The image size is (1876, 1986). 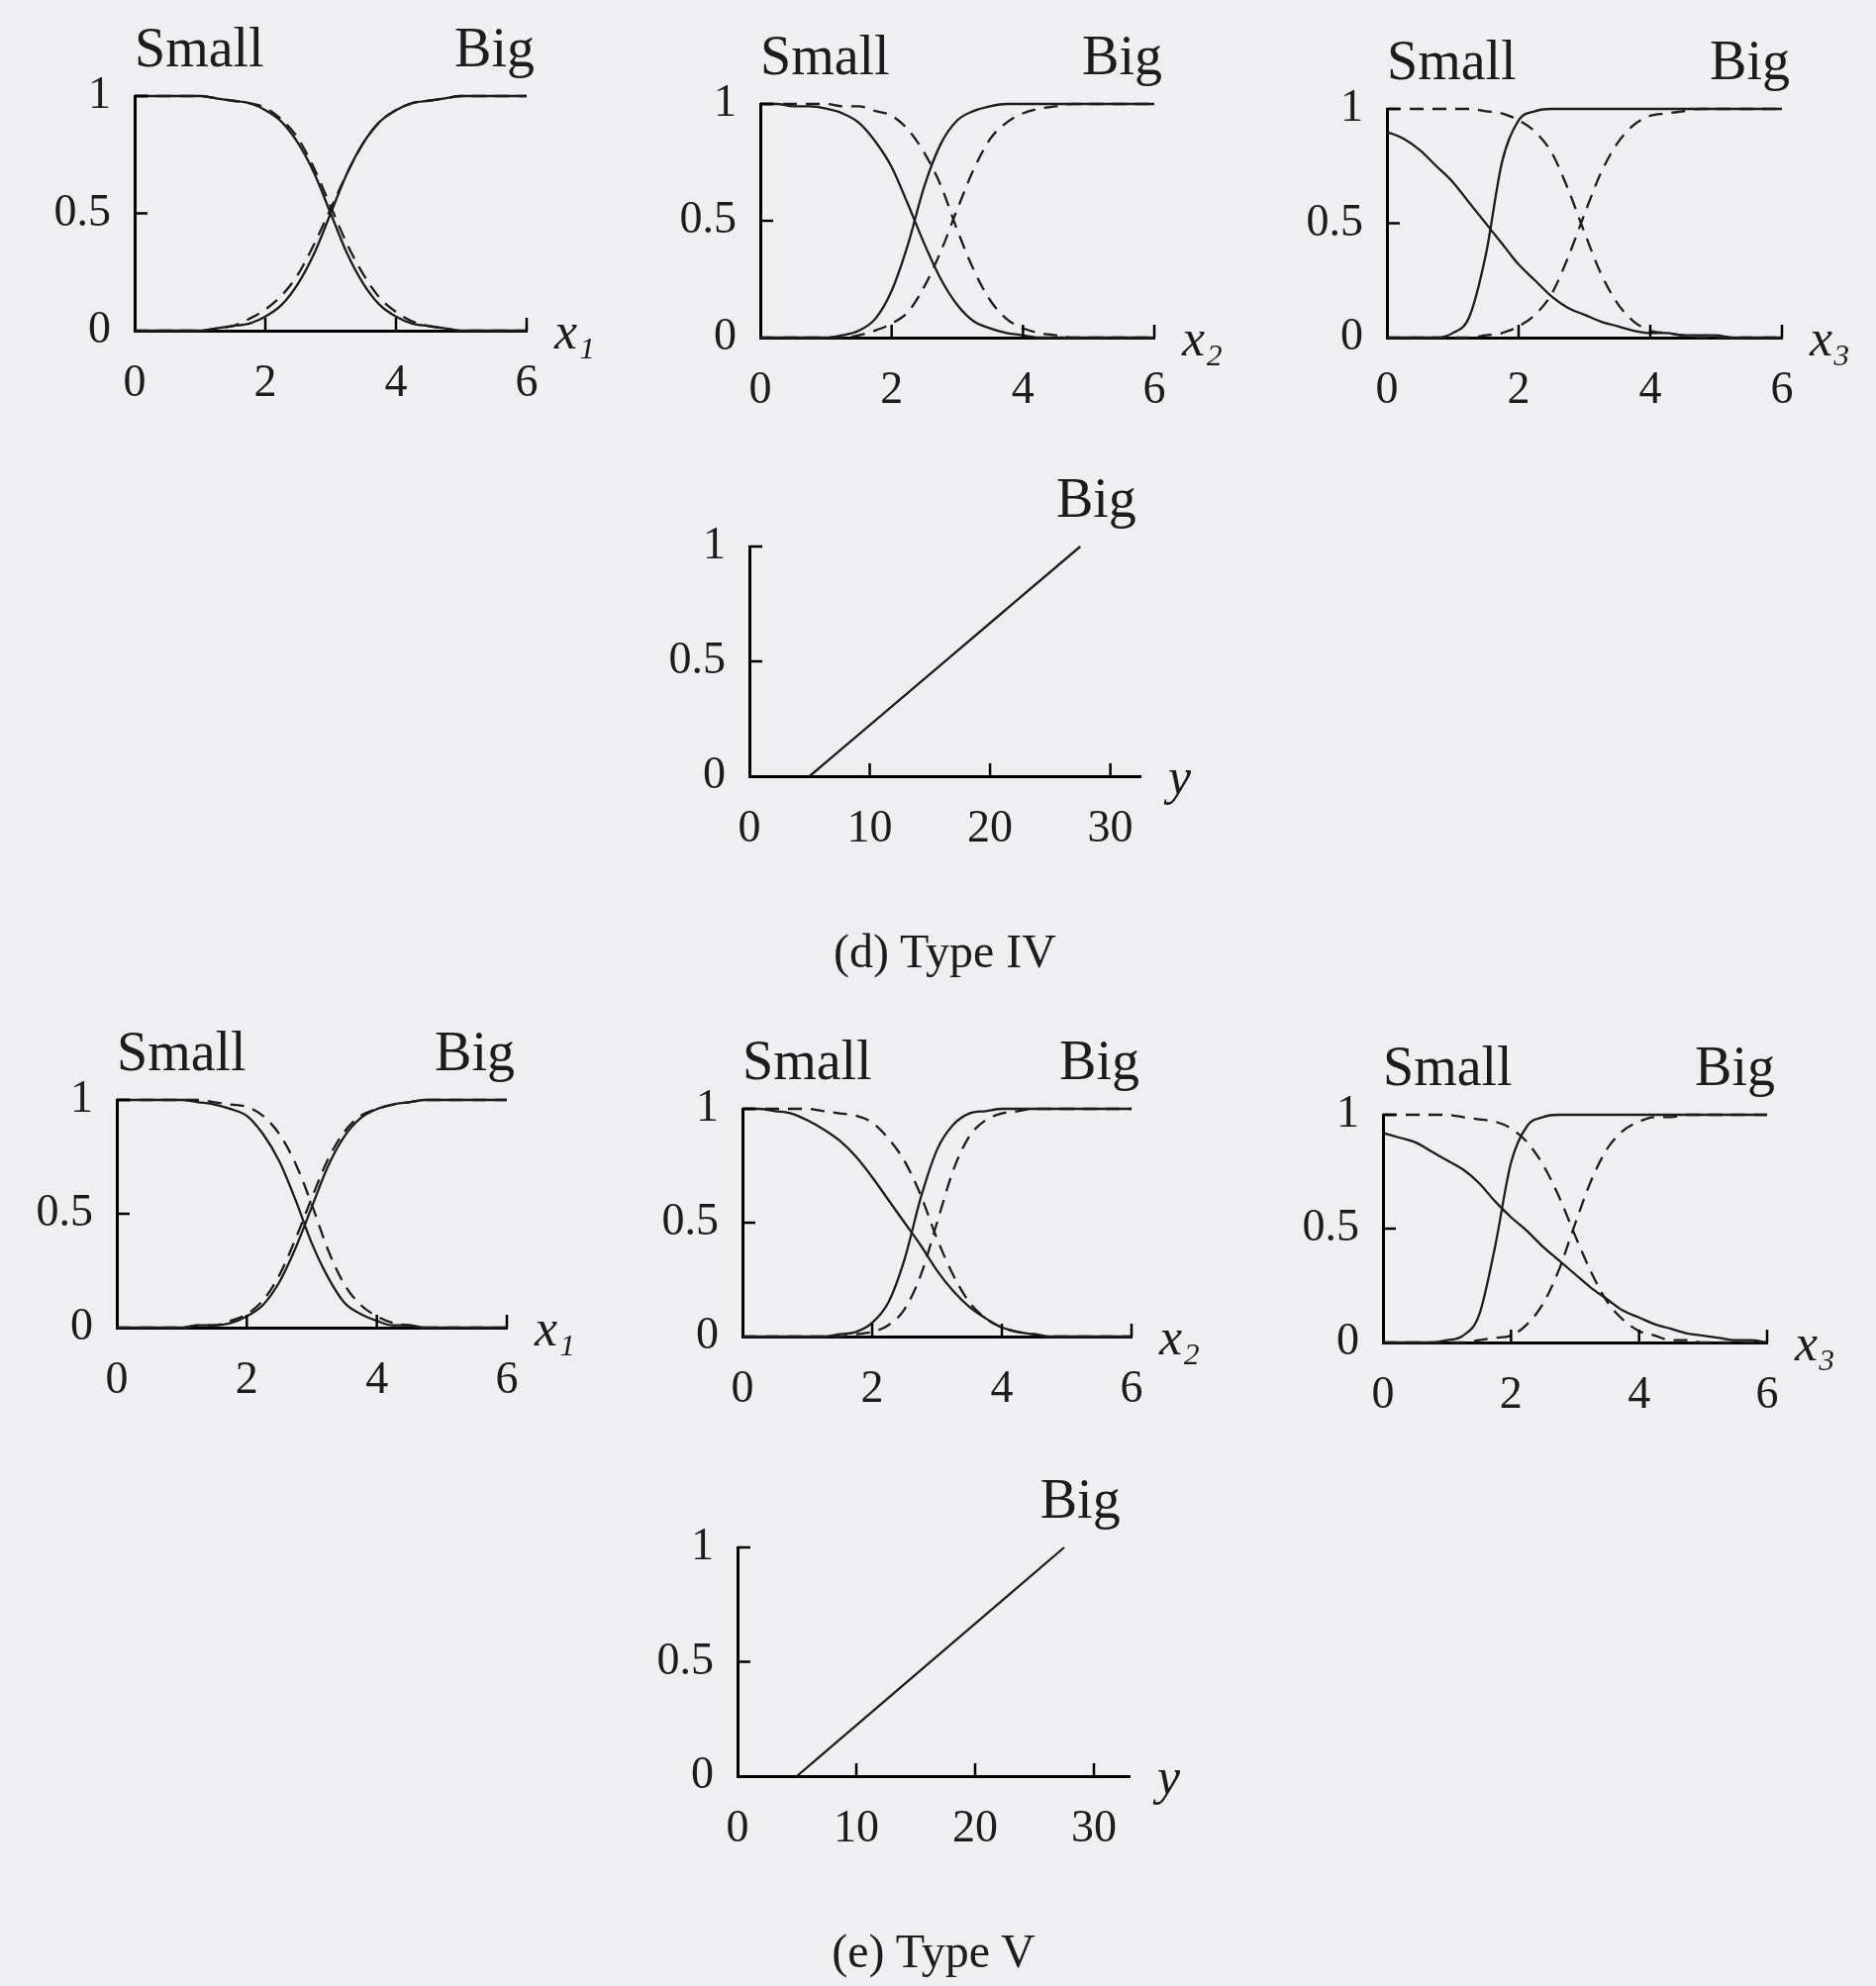 I want to click on text: (e) Type V, so click(x=934, y=1951).